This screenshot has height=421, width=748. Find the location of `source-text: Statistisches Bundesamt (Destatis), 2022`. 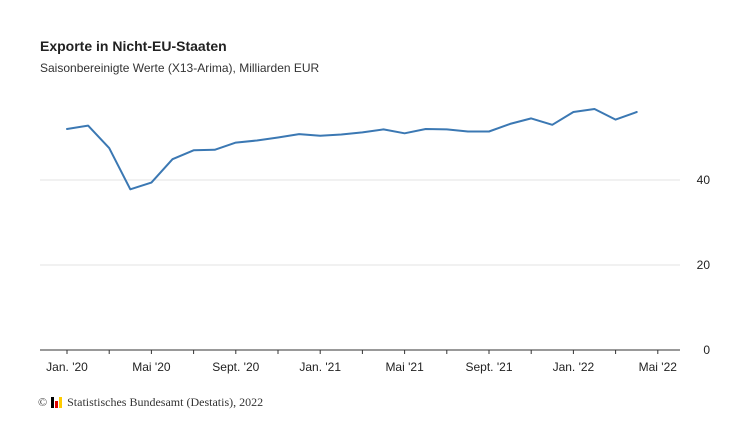

source-text: Statistisches Bundesamt (Destatis), 2022 is located at coordinates (165, 402).